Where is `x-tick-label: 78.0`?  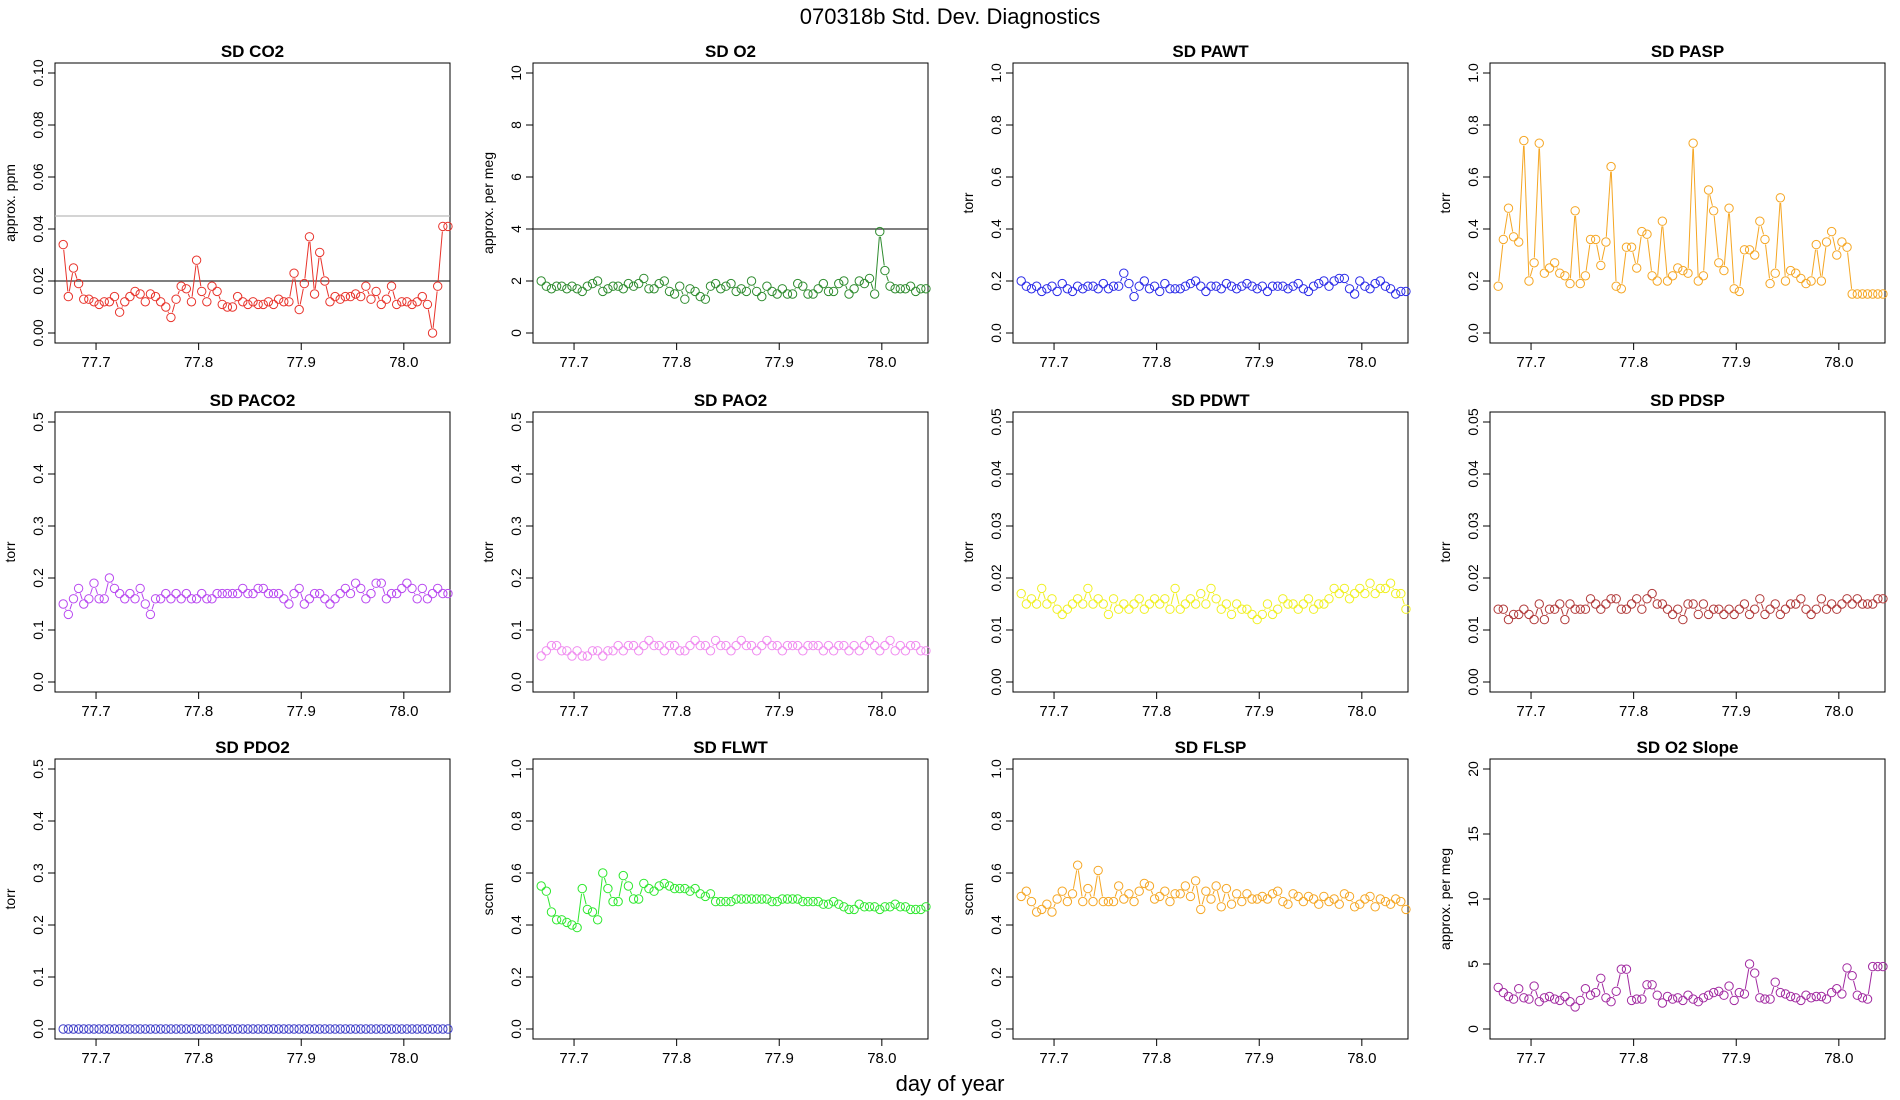 x-tick-label: 78.0 is located at coordinates (881, 1058).